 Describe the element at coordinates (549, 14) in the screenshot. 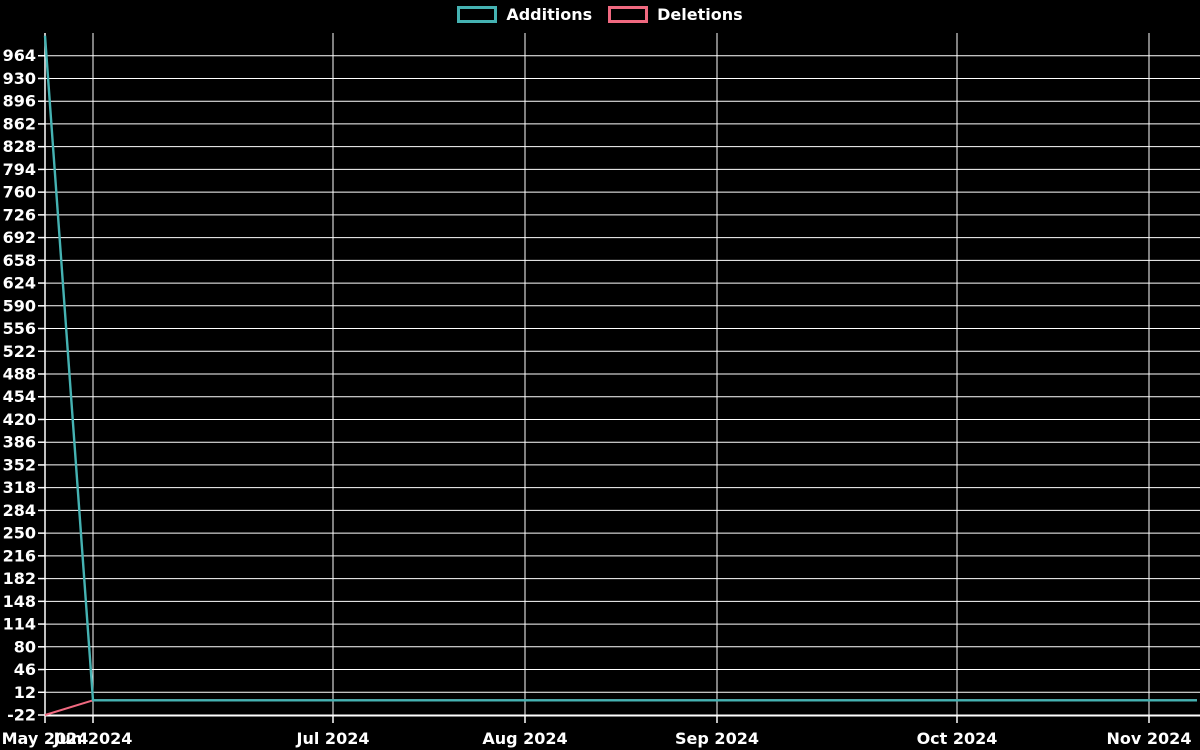

I see `legend-label-additions: Additions` at that location.